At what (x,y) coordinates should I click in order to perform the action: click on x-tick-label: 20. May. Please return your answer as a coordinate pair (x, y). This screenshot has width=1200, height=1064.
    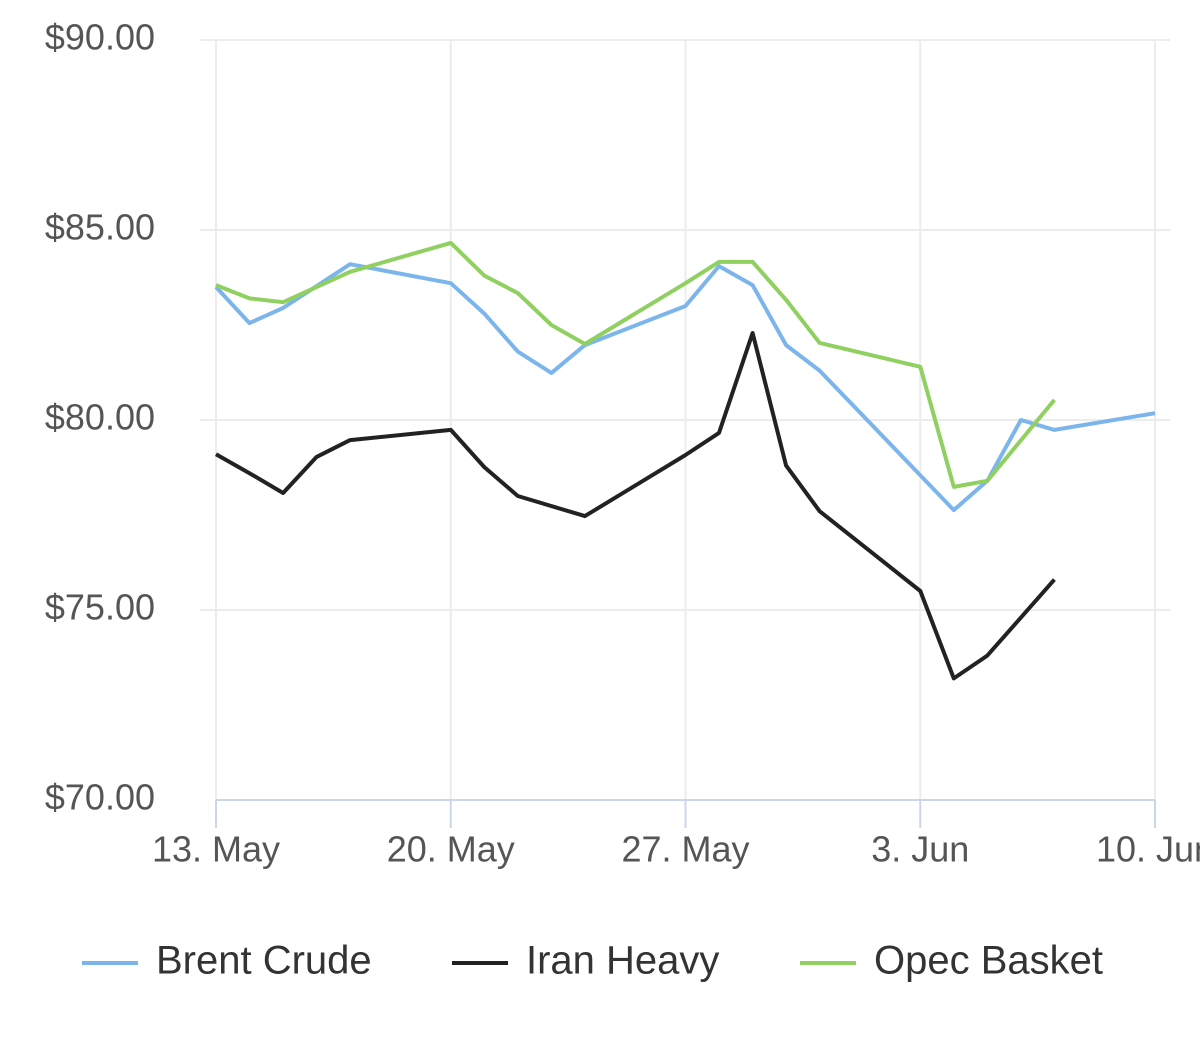
    Looking at the image, I should click on (451, 849).